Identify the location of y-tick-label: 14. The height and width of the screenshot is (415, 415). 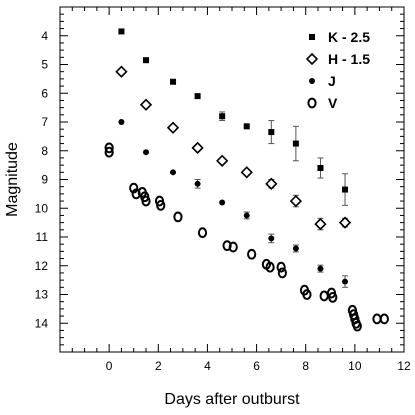
(42, 323).